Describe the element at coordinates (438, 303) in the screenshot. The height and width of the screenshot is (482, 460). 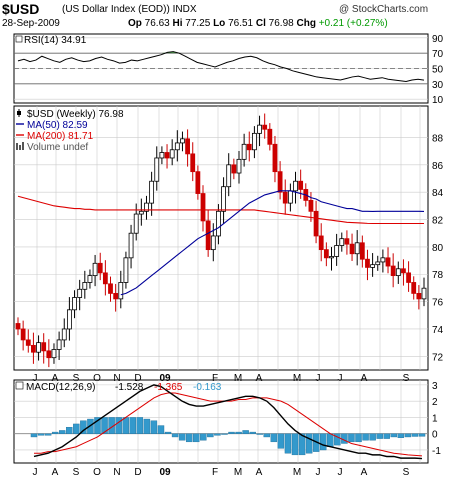
I see `price-y-tick-label: 76` at that location.